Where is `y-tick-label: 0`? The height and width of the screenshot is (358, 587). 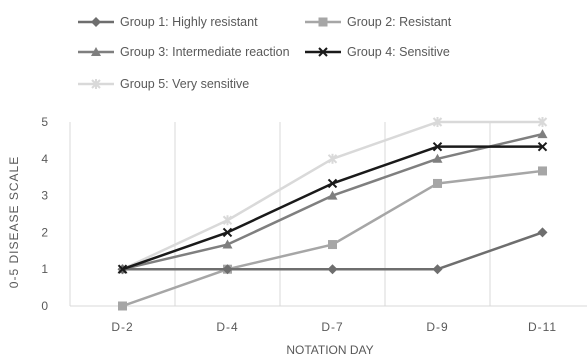 y-tick-label: 0 is located at coordinates (44, 306).